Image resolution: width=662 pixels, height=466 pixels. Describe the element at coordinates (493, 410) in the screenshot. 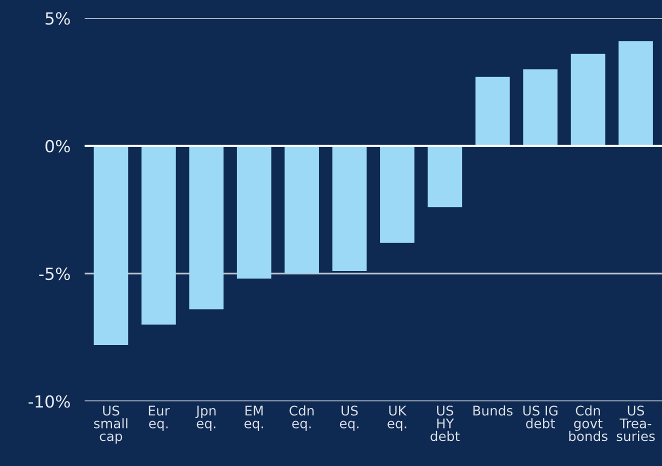

I see `x-tick-label: Bunds` at that location.